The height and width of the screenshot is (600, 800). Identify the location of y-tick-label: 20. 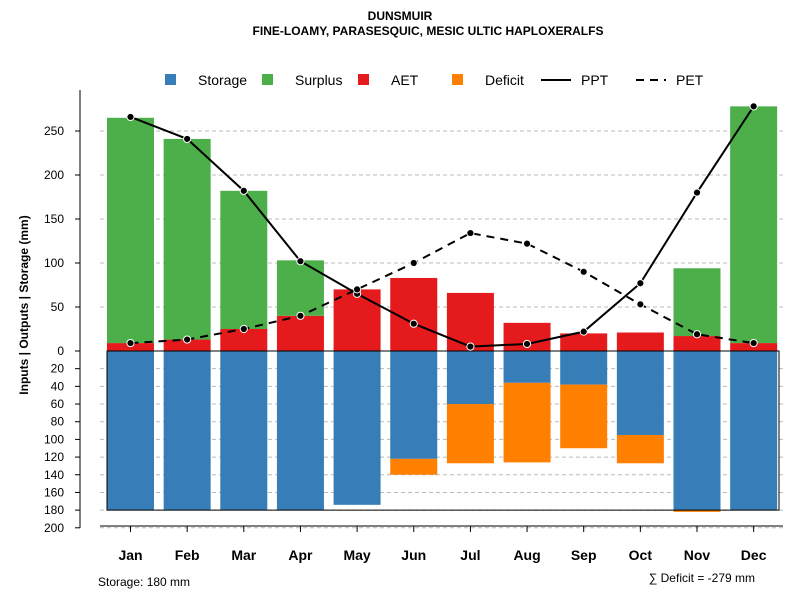
(58, 369).